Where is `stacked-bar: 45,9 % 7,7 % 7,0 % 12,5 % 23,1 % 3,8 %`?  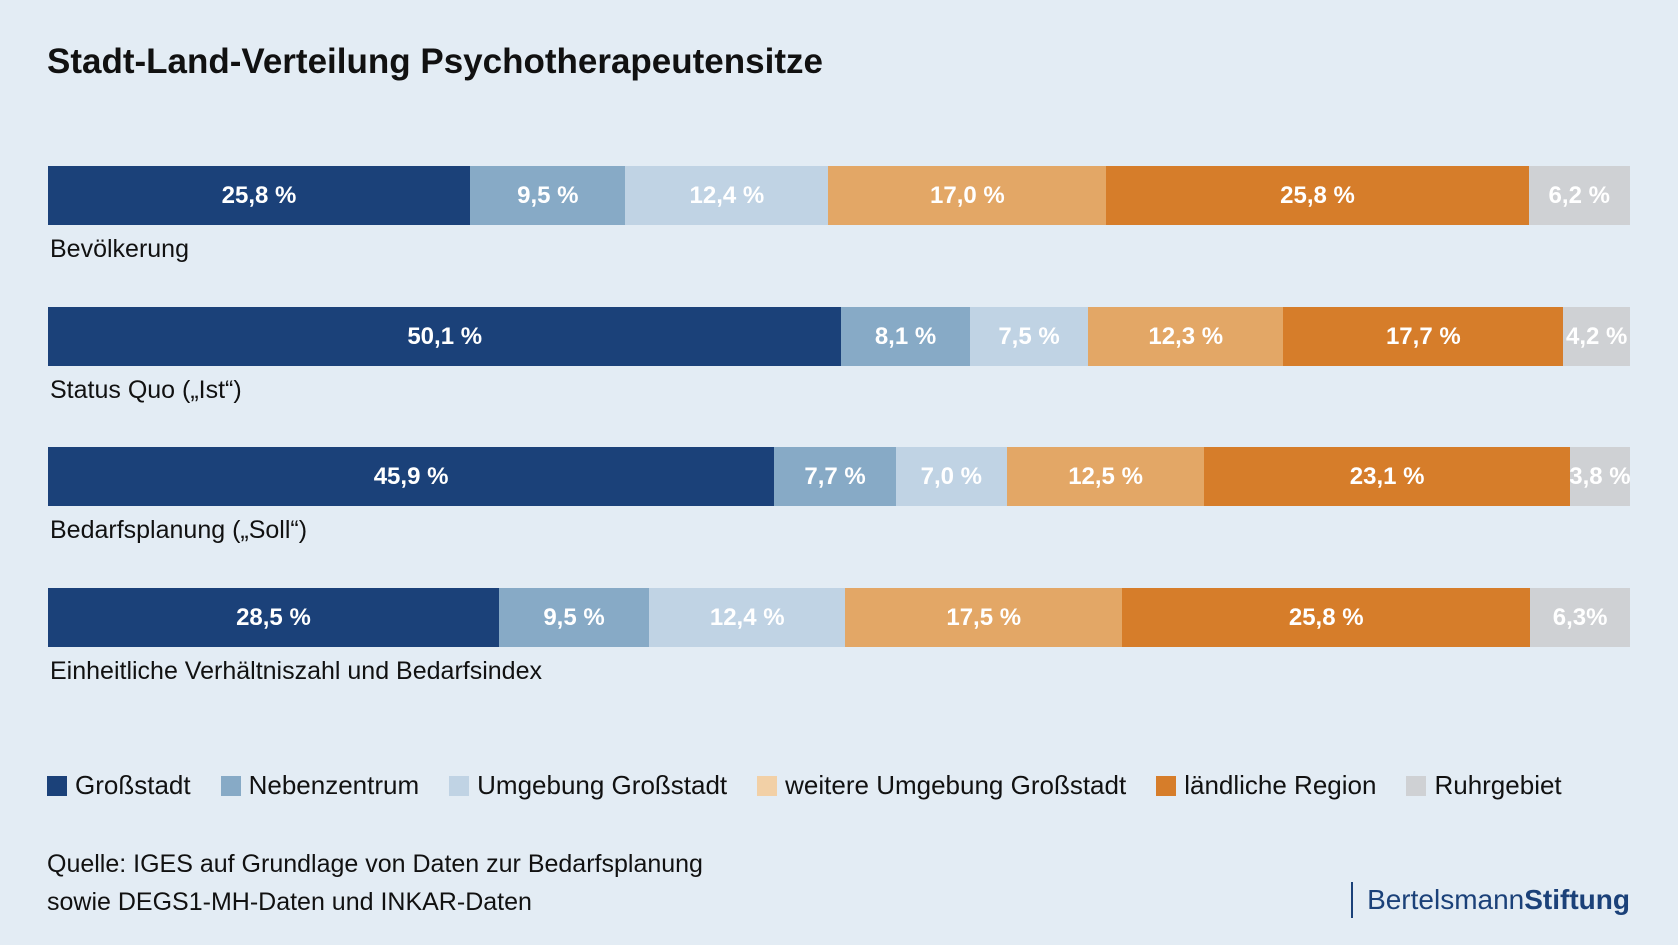 stacked-bar: 45,9 % 7,7 % 7,0 % 12,5 % 23,1 % 3,8 % is located at coordinates (839, 476).